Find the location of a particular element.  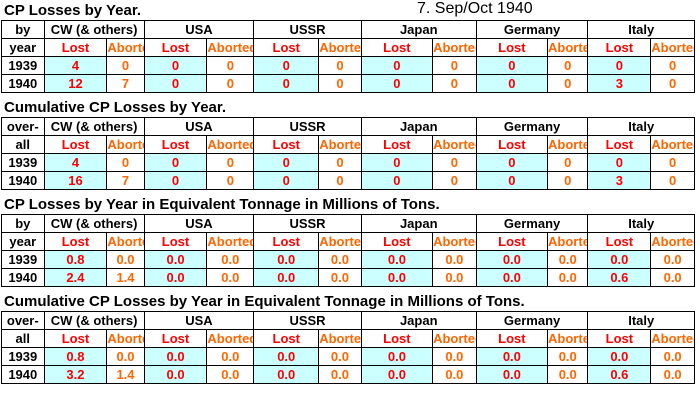

row-label-bottom: year is located at coordinates (23, 241).